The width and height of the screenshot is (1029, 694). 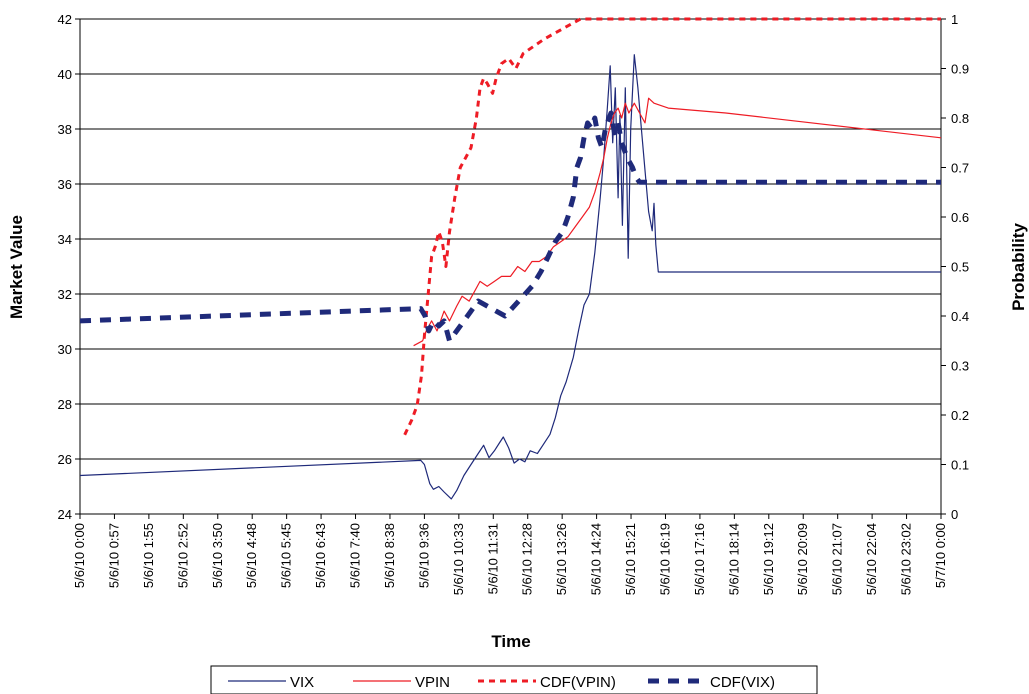 I want to click on x-tick-label: 5/6/10 13:26, so click(x=561, y=559).